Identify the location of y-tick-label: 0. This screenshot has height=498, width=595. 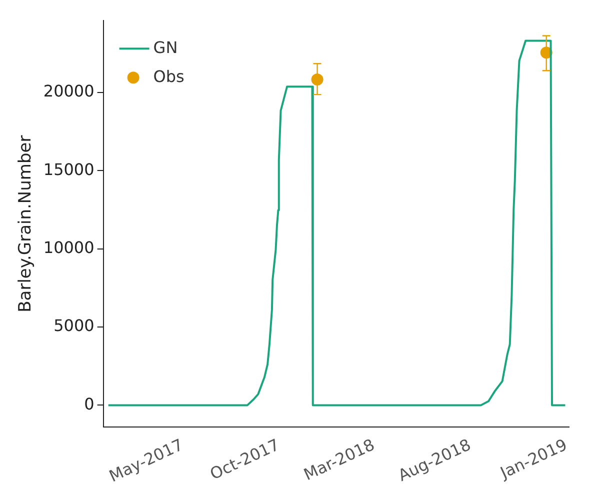
(89, 404).